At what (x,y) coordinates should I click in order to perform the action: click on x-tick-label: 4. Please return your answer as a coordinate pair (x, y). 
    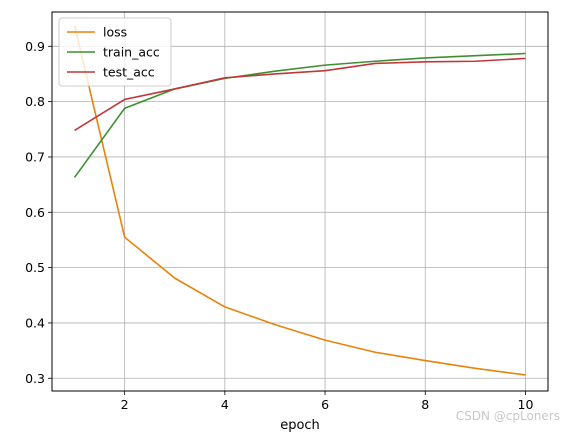
    Looking at the image, I should click on (225, 404).